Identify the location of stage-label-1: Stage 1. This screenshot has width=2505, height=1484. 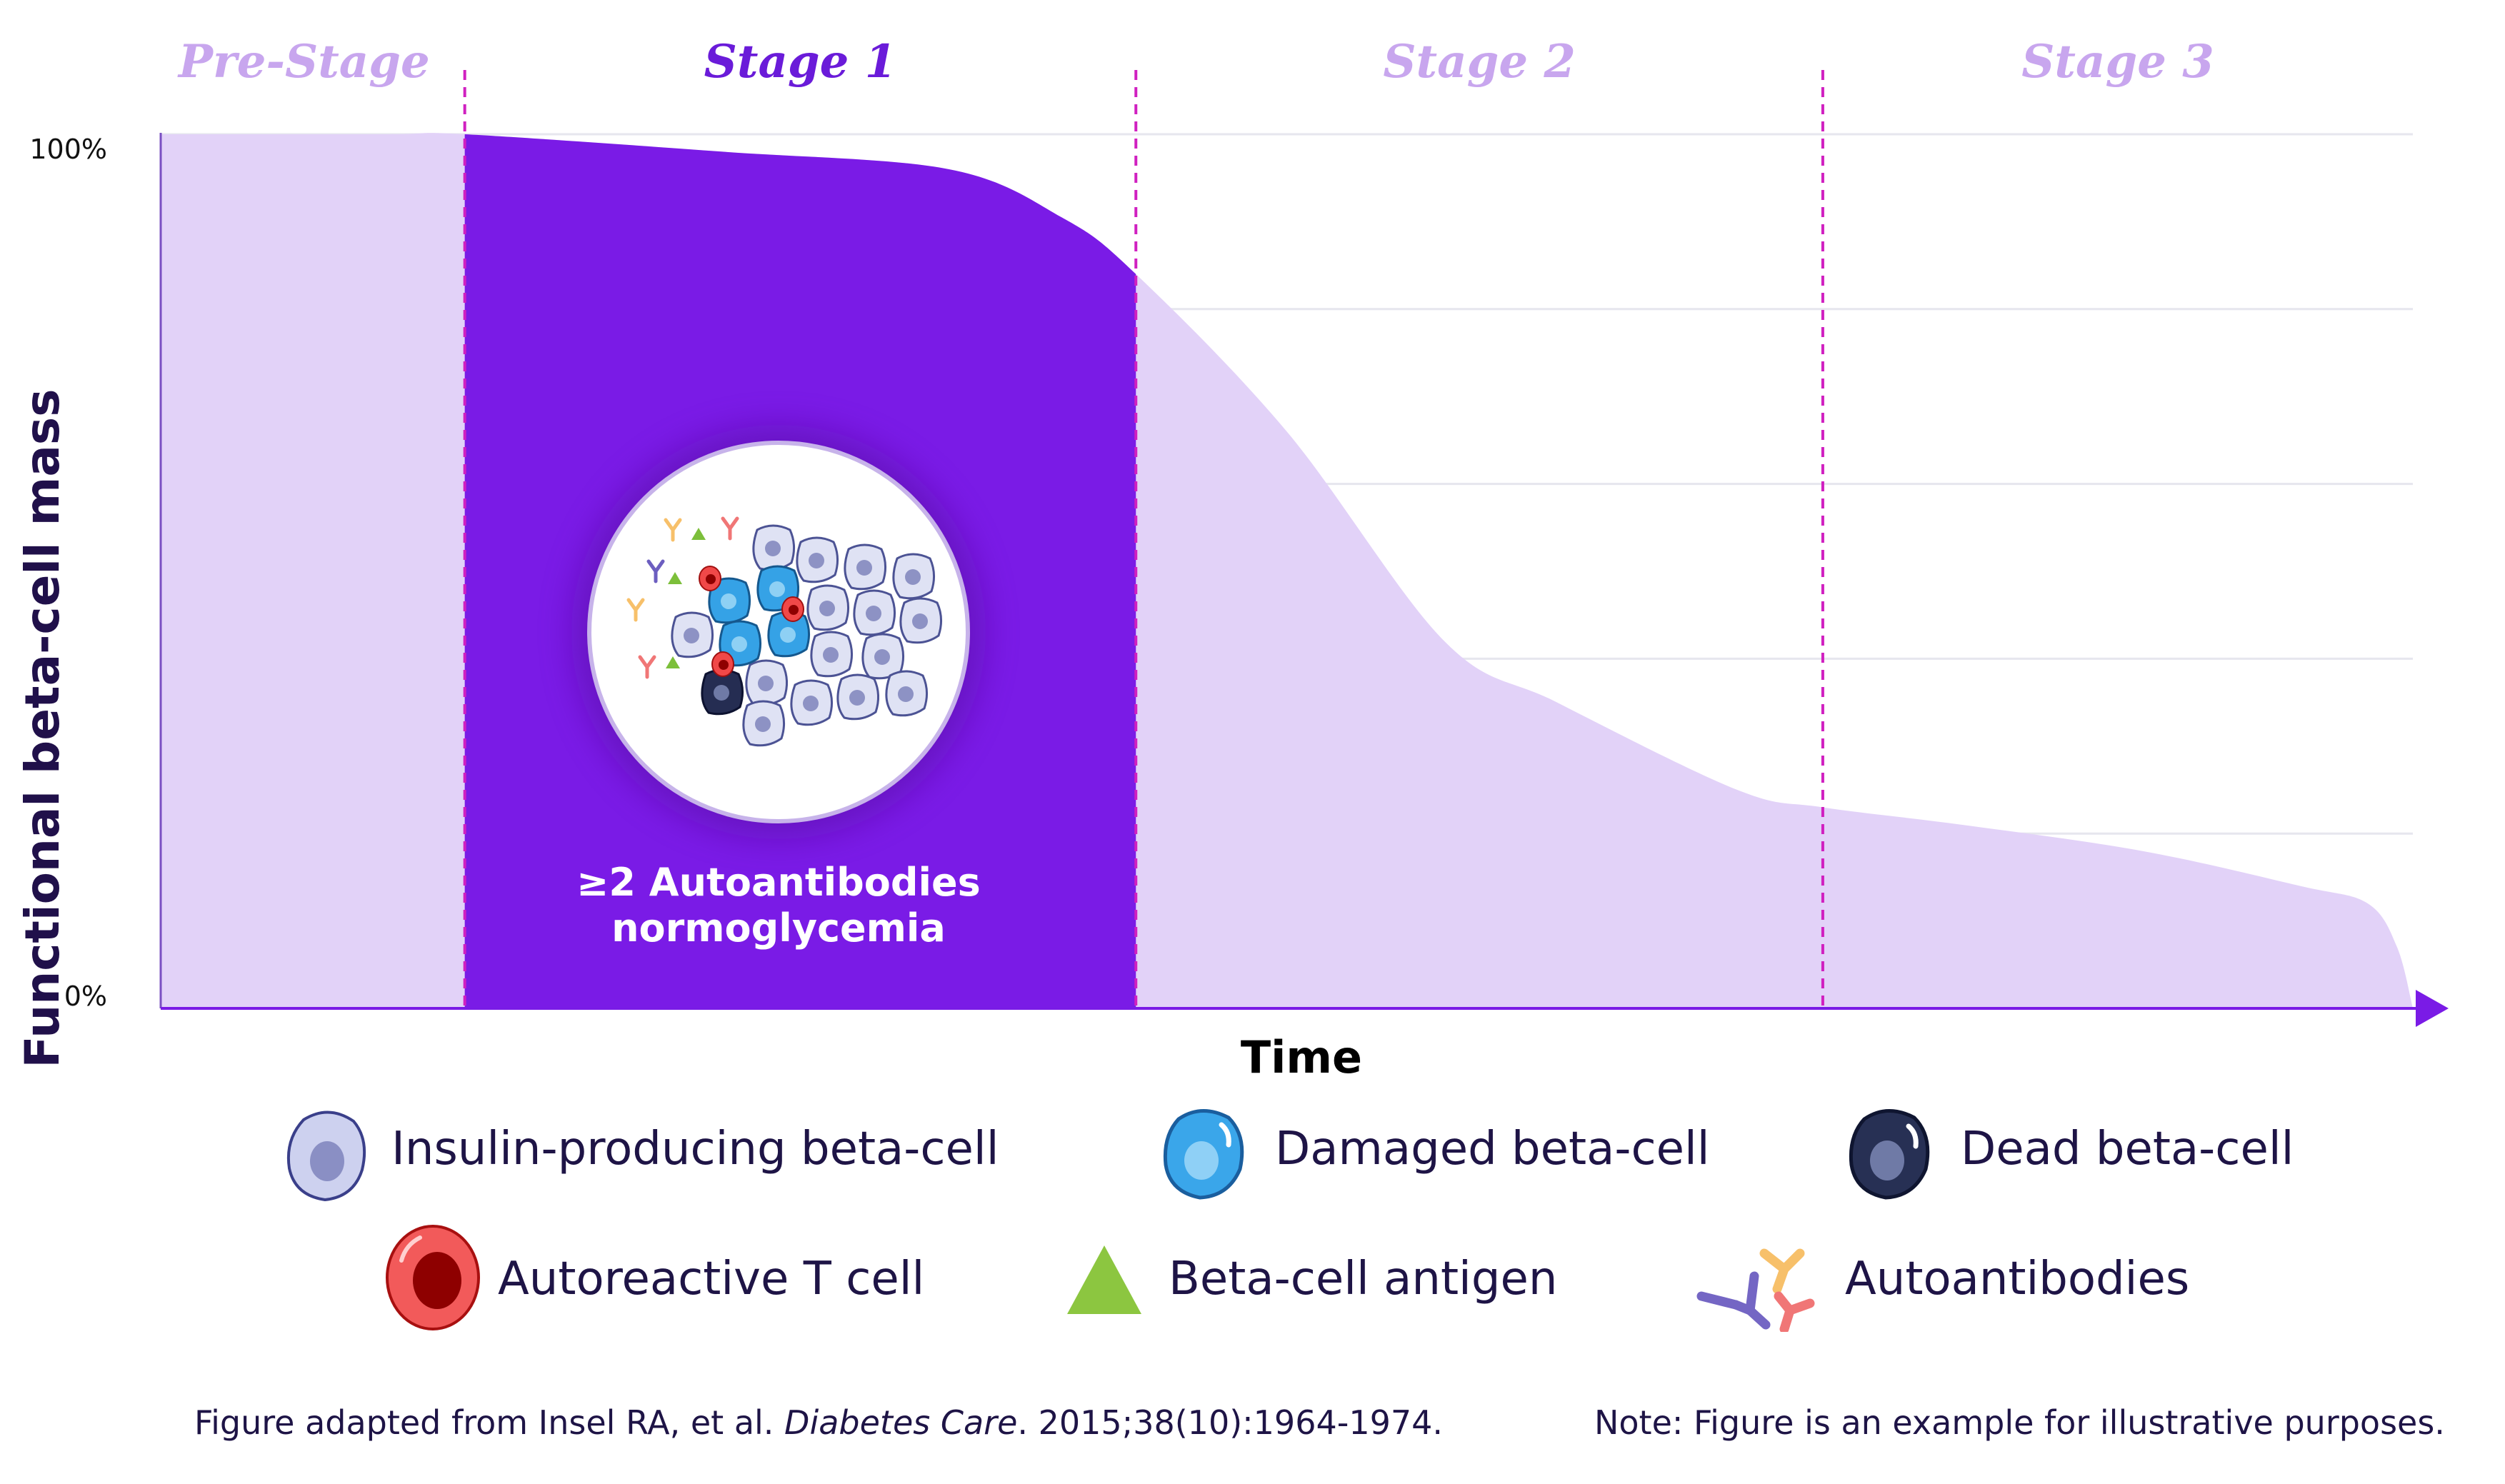
(800, 62).